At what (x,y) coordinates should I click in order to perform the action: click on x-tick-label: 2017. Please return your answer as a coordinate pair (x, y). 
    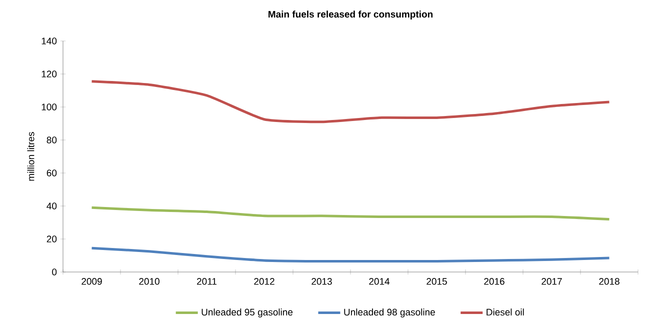
    Looking at the image, I should click on (552, 281).